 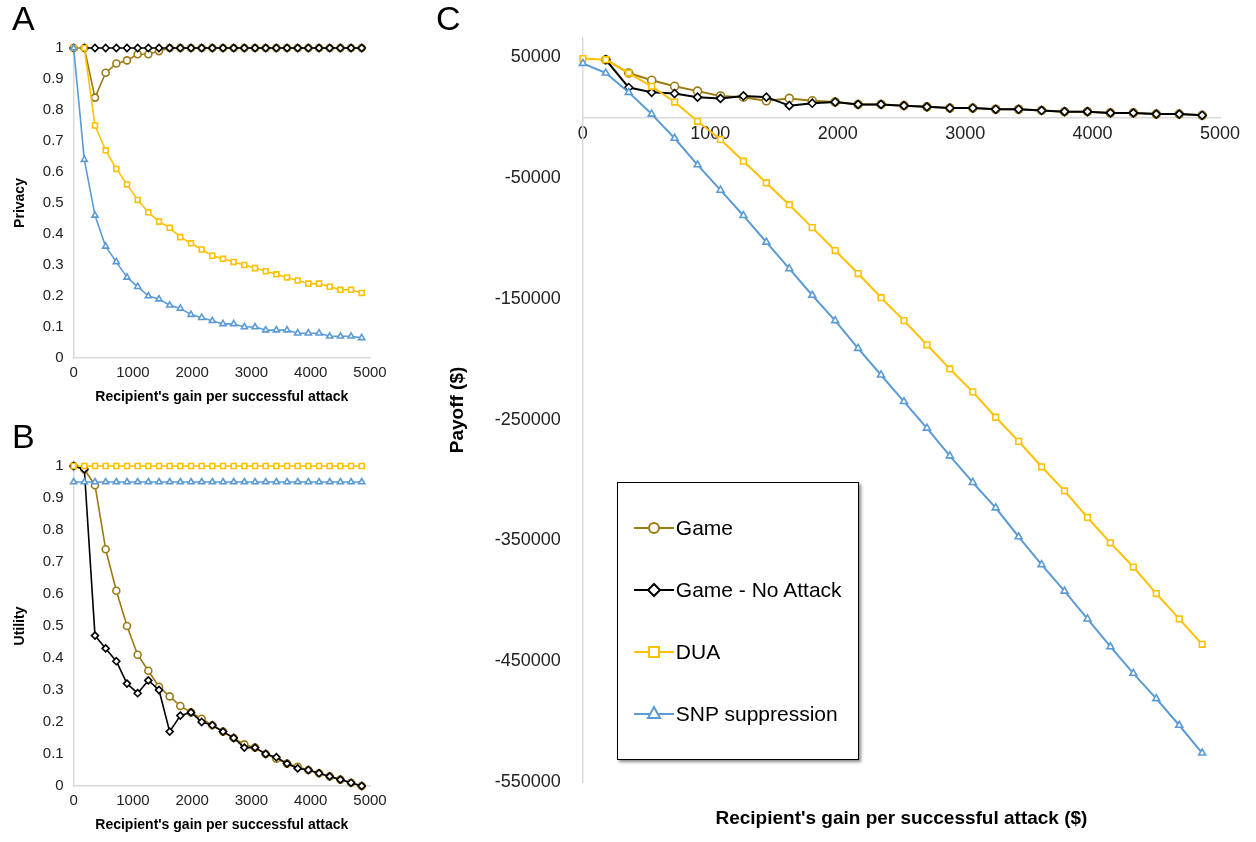 What do you see at coordinates (535, 56) in the screenshot?
I see `y-tick-label: 50000` at bounding box center [535, 56].